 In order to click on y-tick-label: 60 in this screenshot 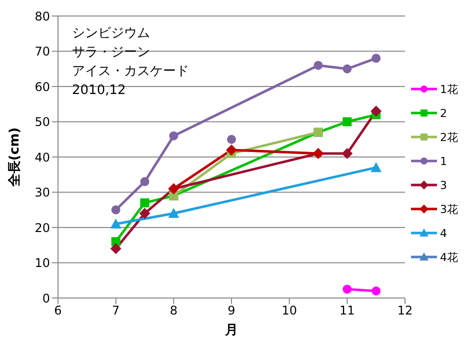, I will do `click(42, 87)`.